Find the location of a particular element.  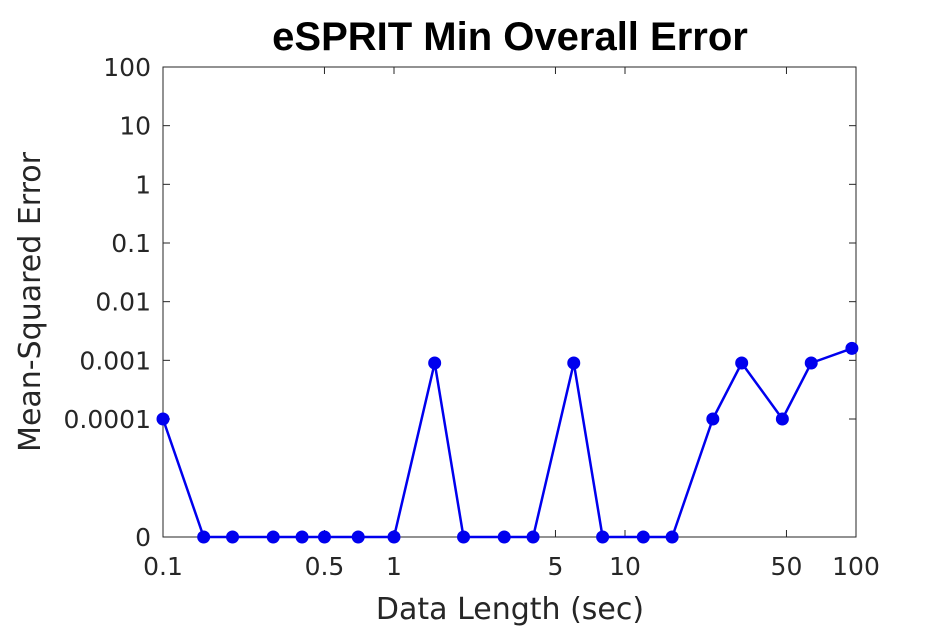

chart-title: eSPRIT Min Overall Error is located at coordinates (510, 37).